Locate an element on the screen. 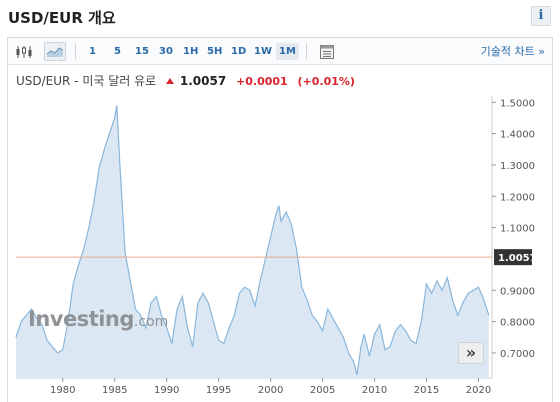  interval-1d: 1D is located at coordinates (239, 51).